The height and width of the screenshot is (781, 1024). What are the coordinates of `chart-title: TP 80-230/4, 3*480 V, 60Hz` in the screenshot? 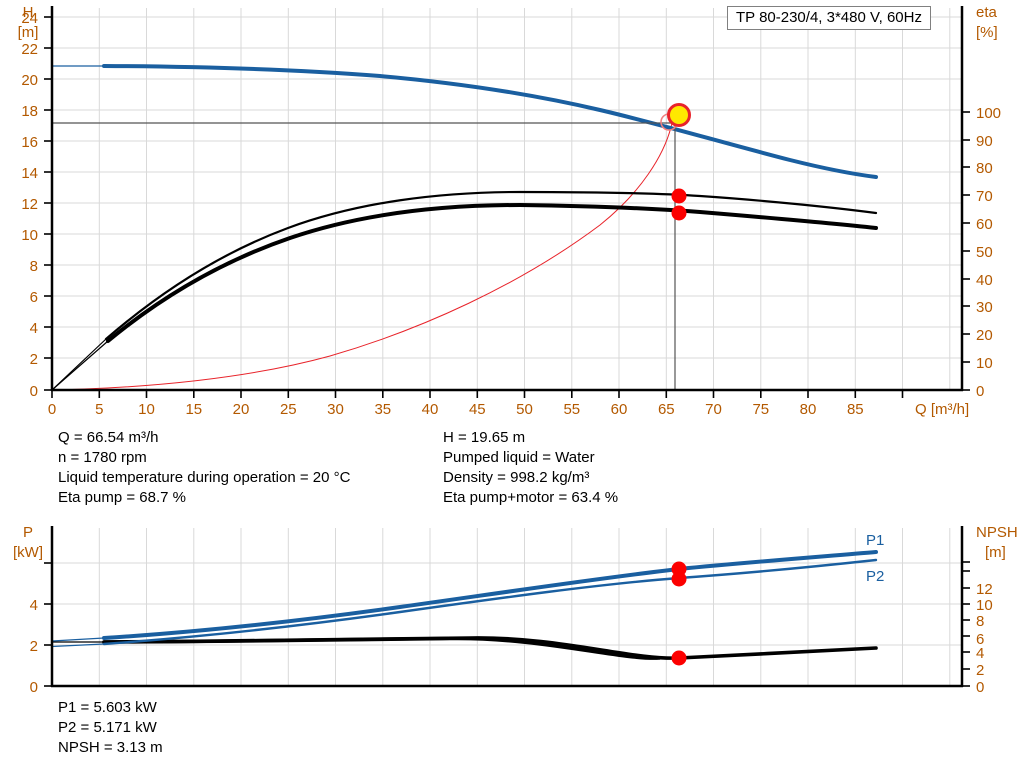 It's located at (829, 17).